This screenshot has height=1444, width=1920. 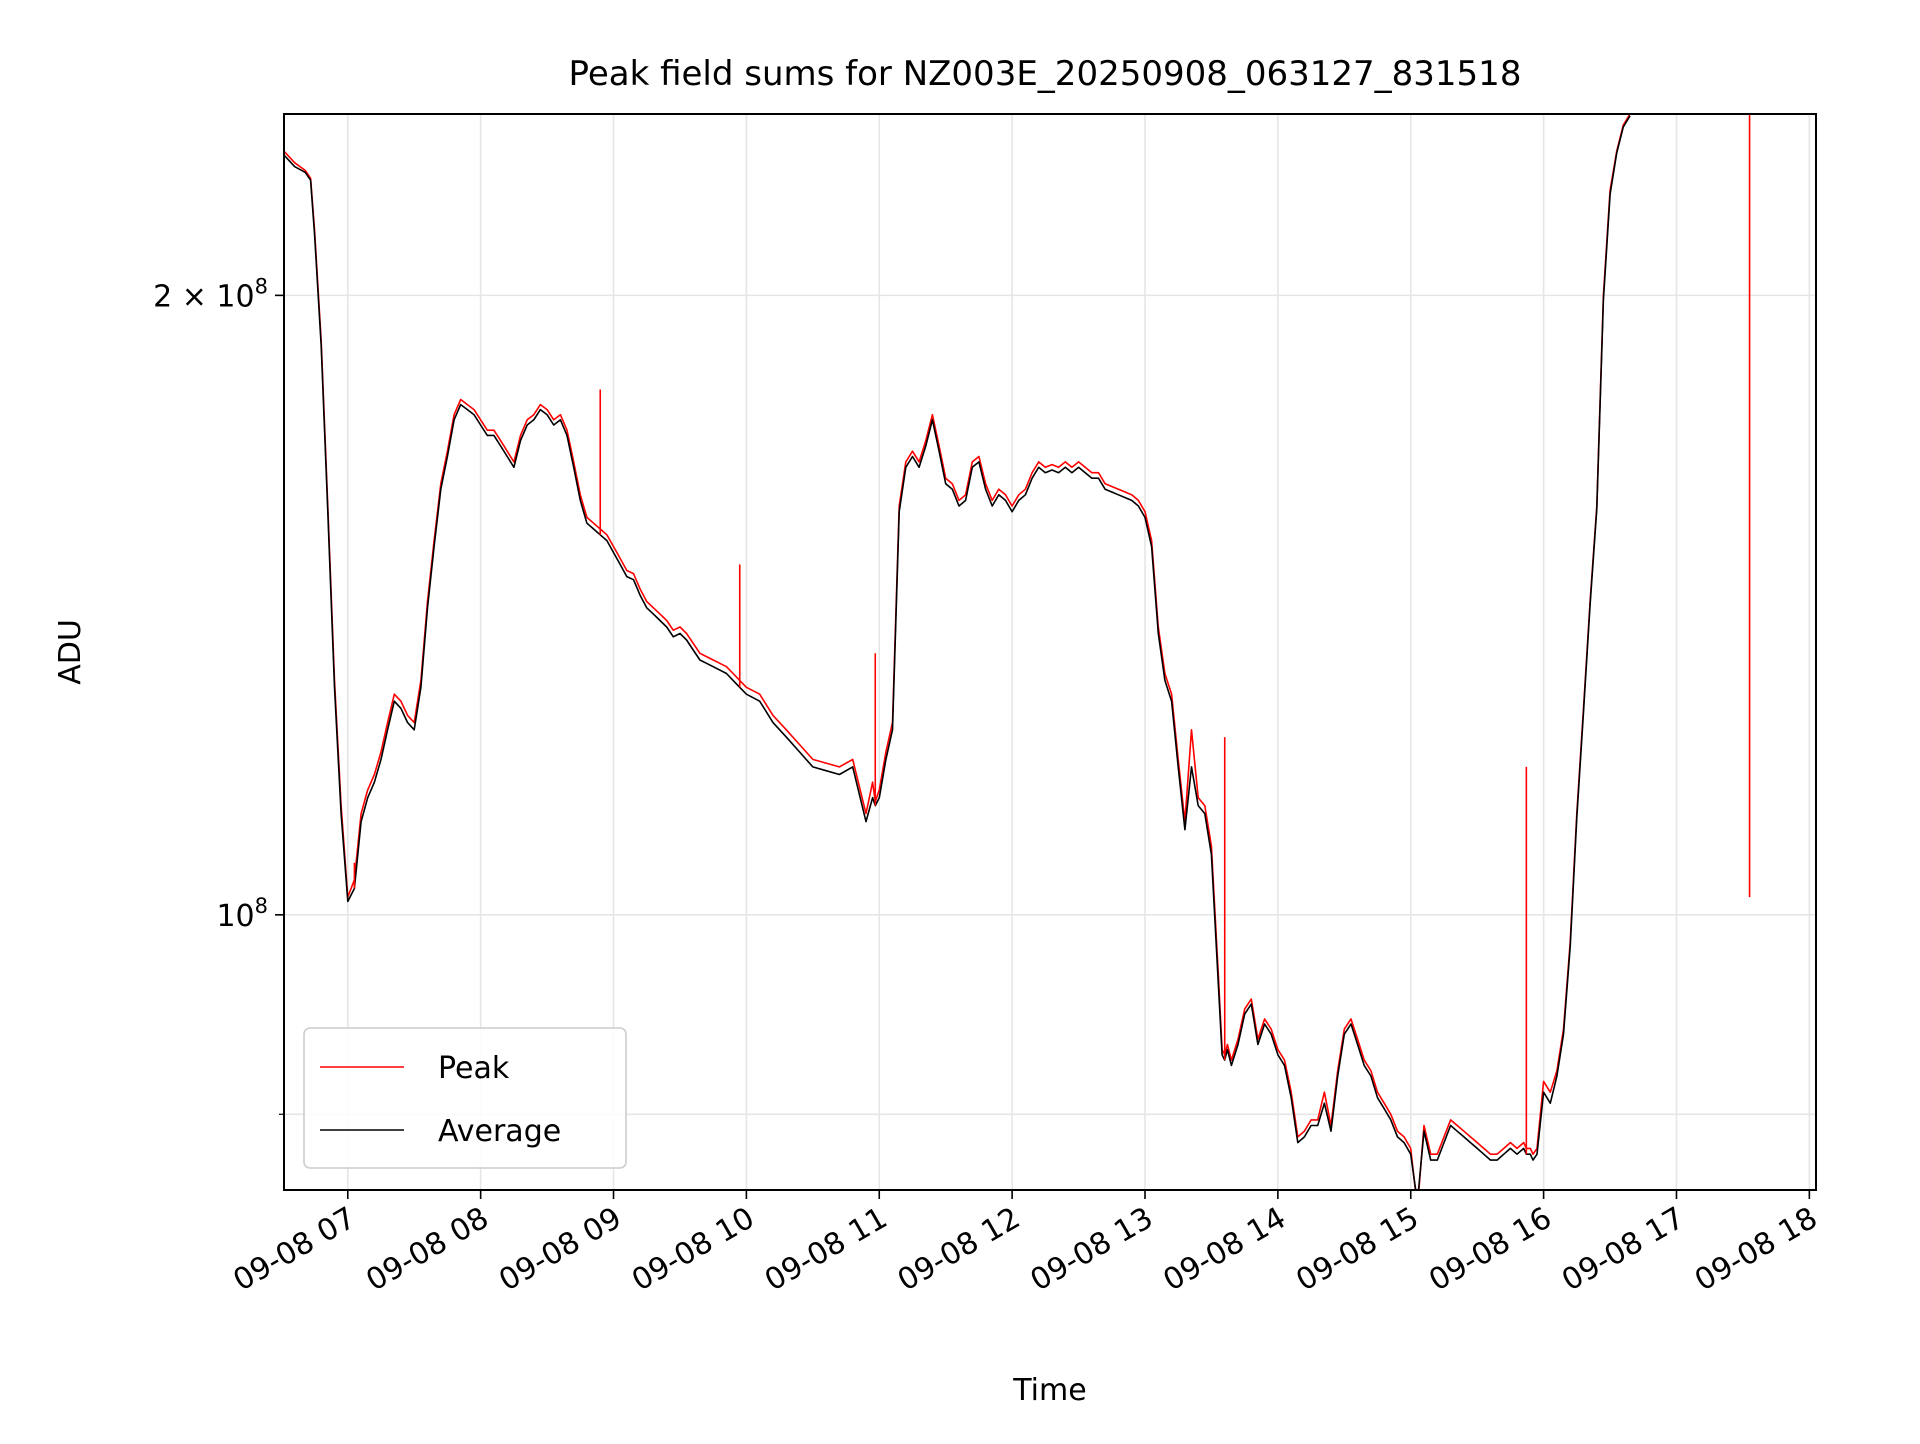 What do you see at coordinates (242, 914) in the screenshot?
I see `y-tick-label: 108` at bounding box center [242, 914].